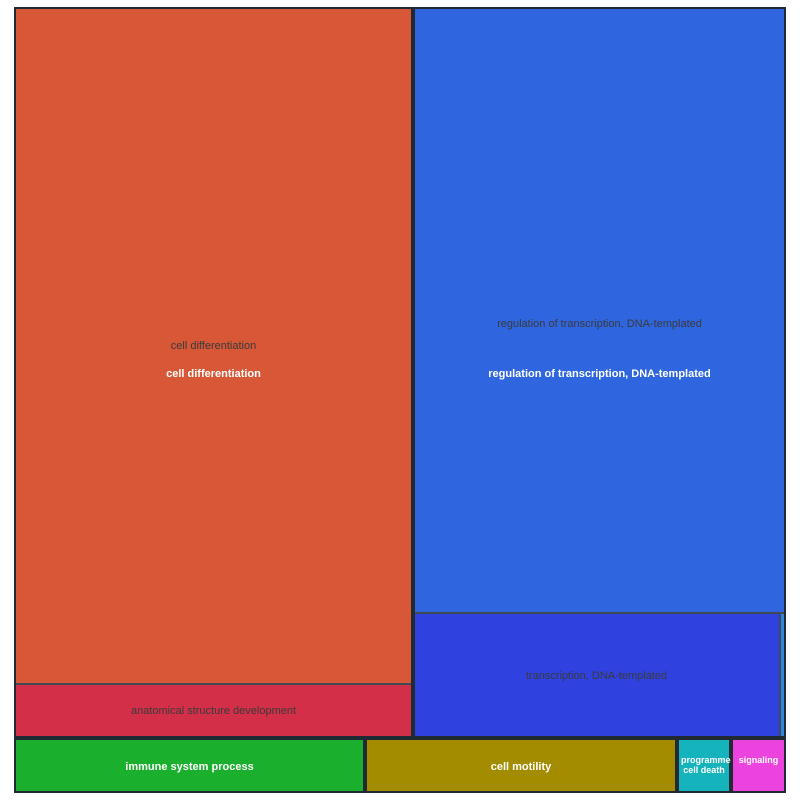 Image resolution: width=800 pixels, height=800 pixels. I want to click on treemap-tile-immune-system-process, so click(189, 765).